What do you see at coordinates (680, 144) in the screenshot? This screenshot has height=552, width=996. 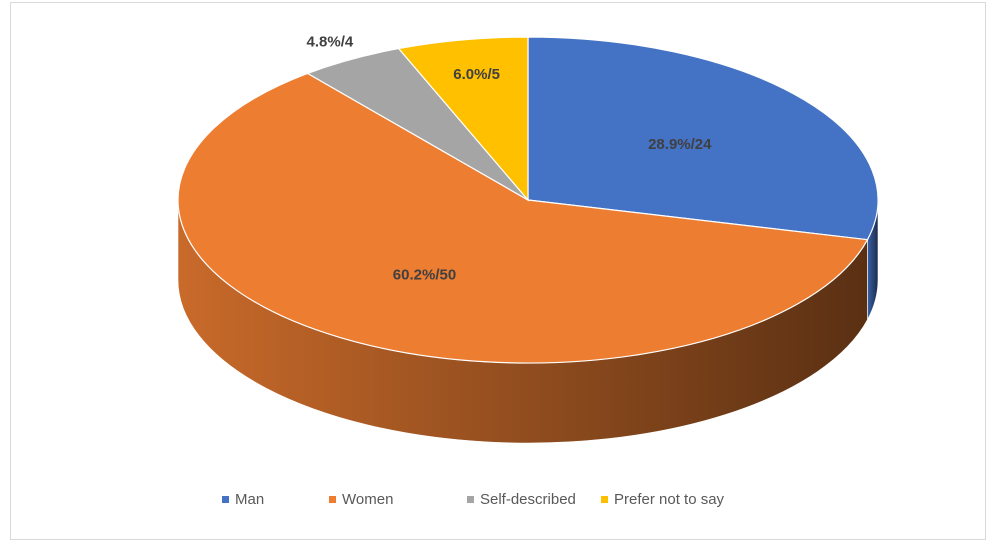 I see `data-label: 28.9%/24` at bounding box center [680, 144].